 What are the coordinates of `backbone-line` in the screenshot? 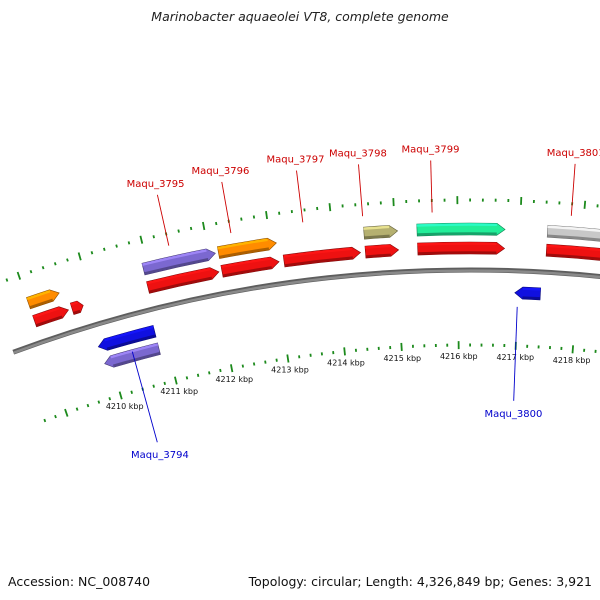 It's located at (306, 311).